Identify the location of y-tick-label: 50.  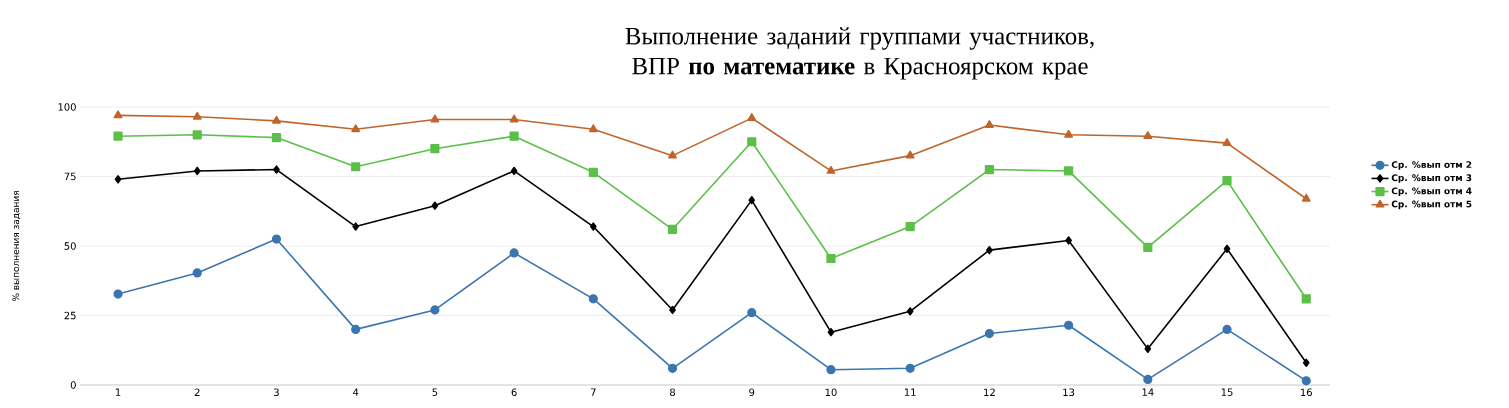
(70, 246).